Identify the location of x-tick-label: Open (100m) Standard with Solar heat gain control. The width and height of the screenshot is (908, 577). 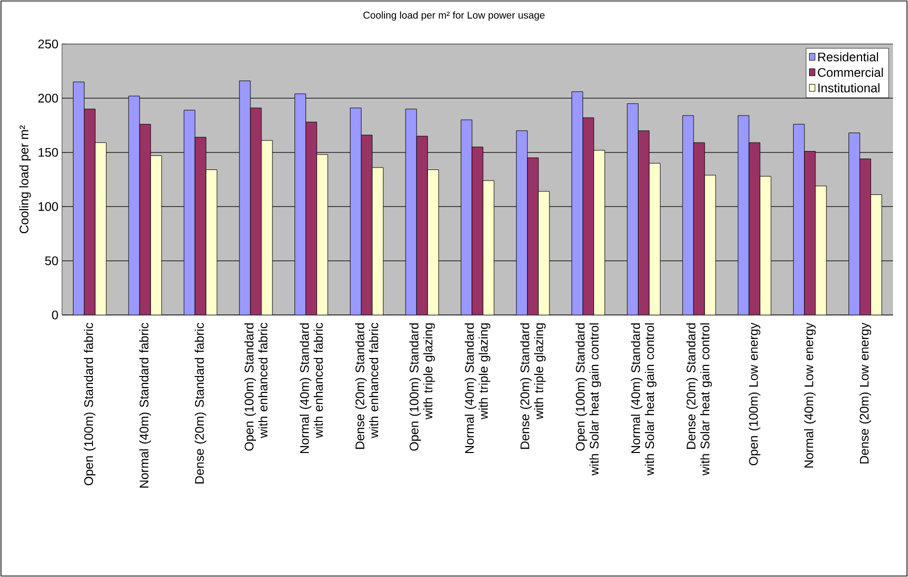
(589, 399).